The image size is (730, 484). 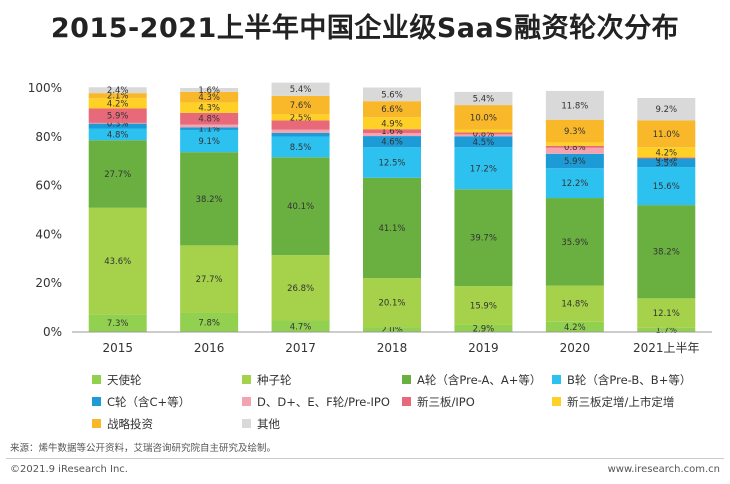 What do you see at coordinates (483, 348) in the screenshot?
I see `x-tick-label: 2019` at bounding box center [483, 348].